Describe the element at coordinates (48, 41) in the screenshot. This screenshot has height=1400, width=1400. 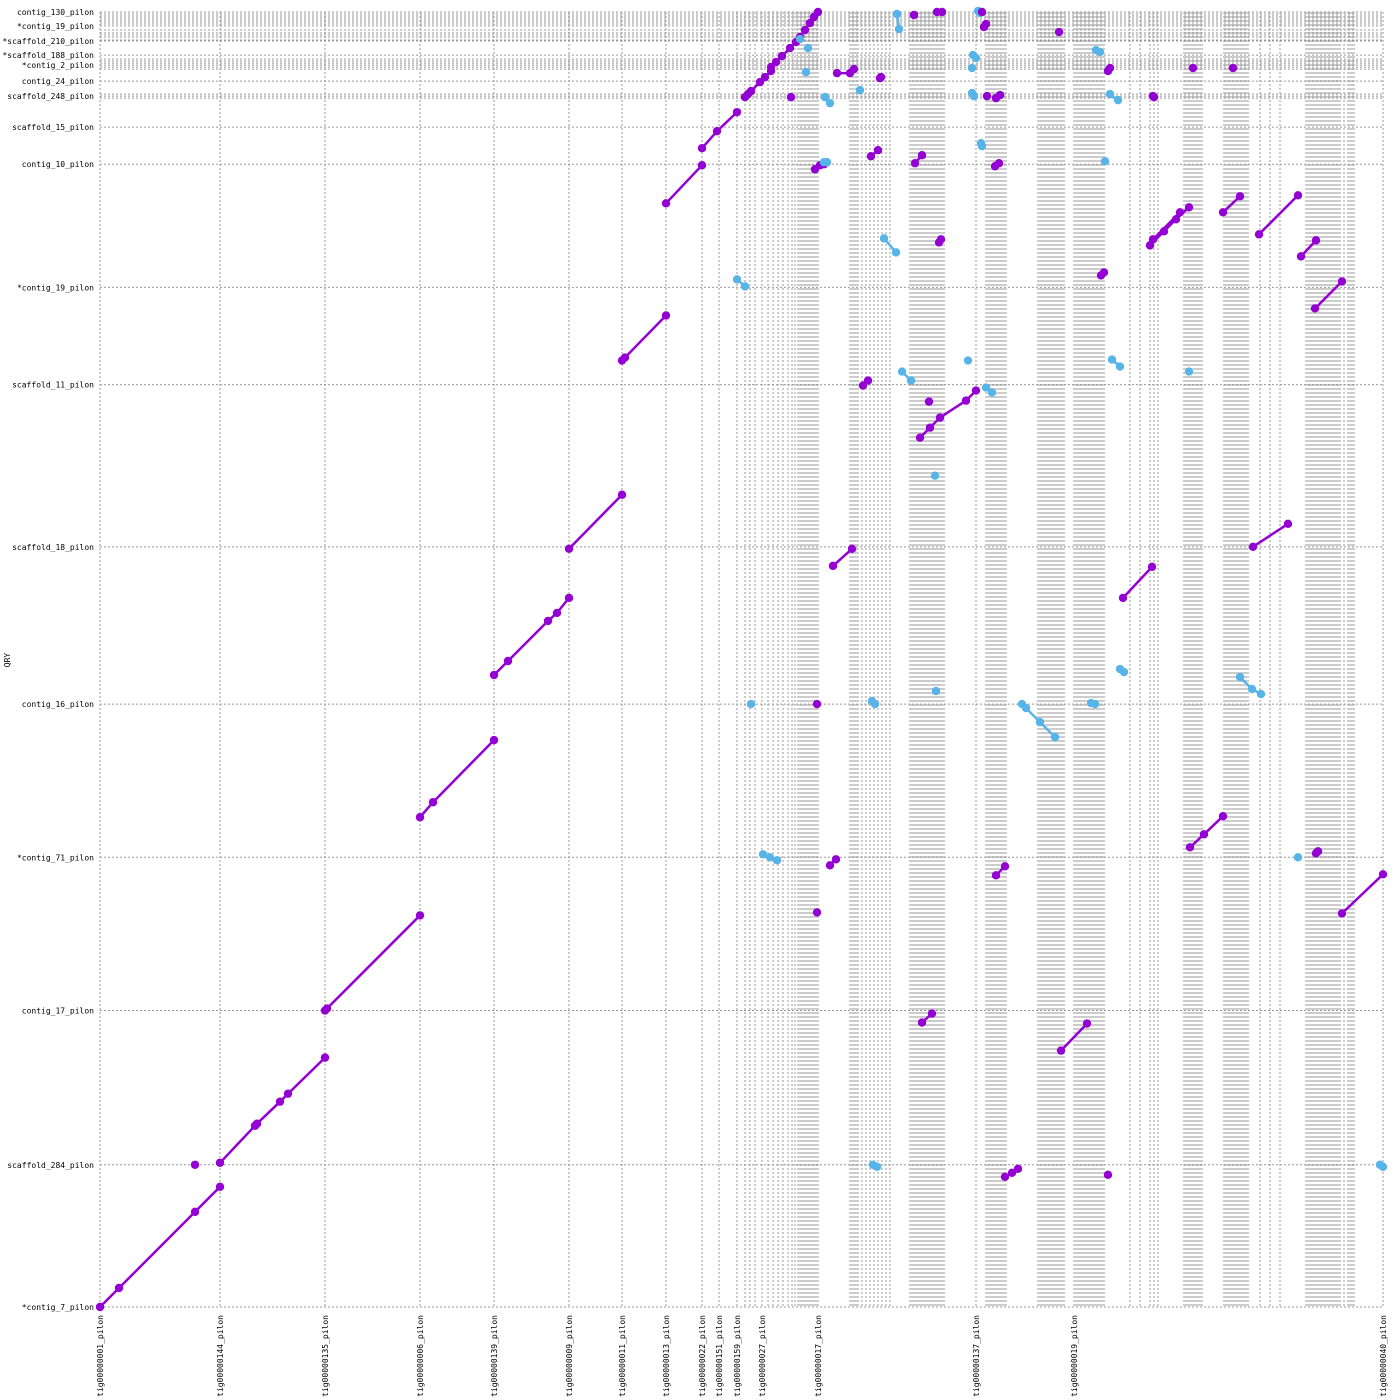
I see `y-tick-label: *scaffold_210_pilon` at that location.